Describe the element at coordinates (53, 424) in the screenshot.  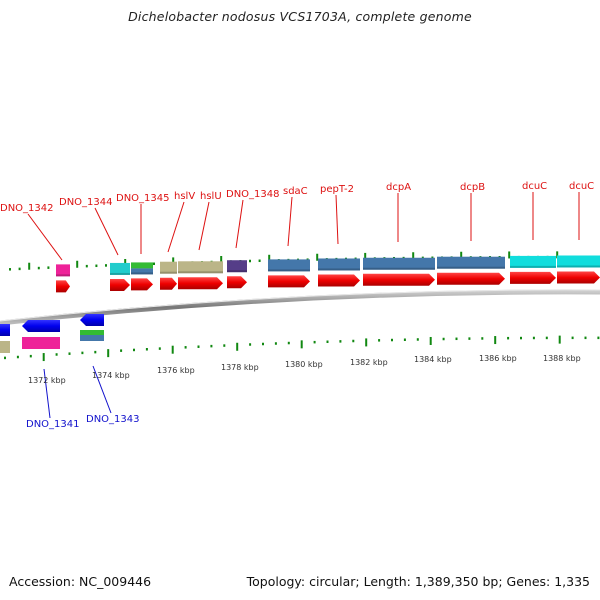
I see `gene-label-reverse: DNO_1341` at that location.